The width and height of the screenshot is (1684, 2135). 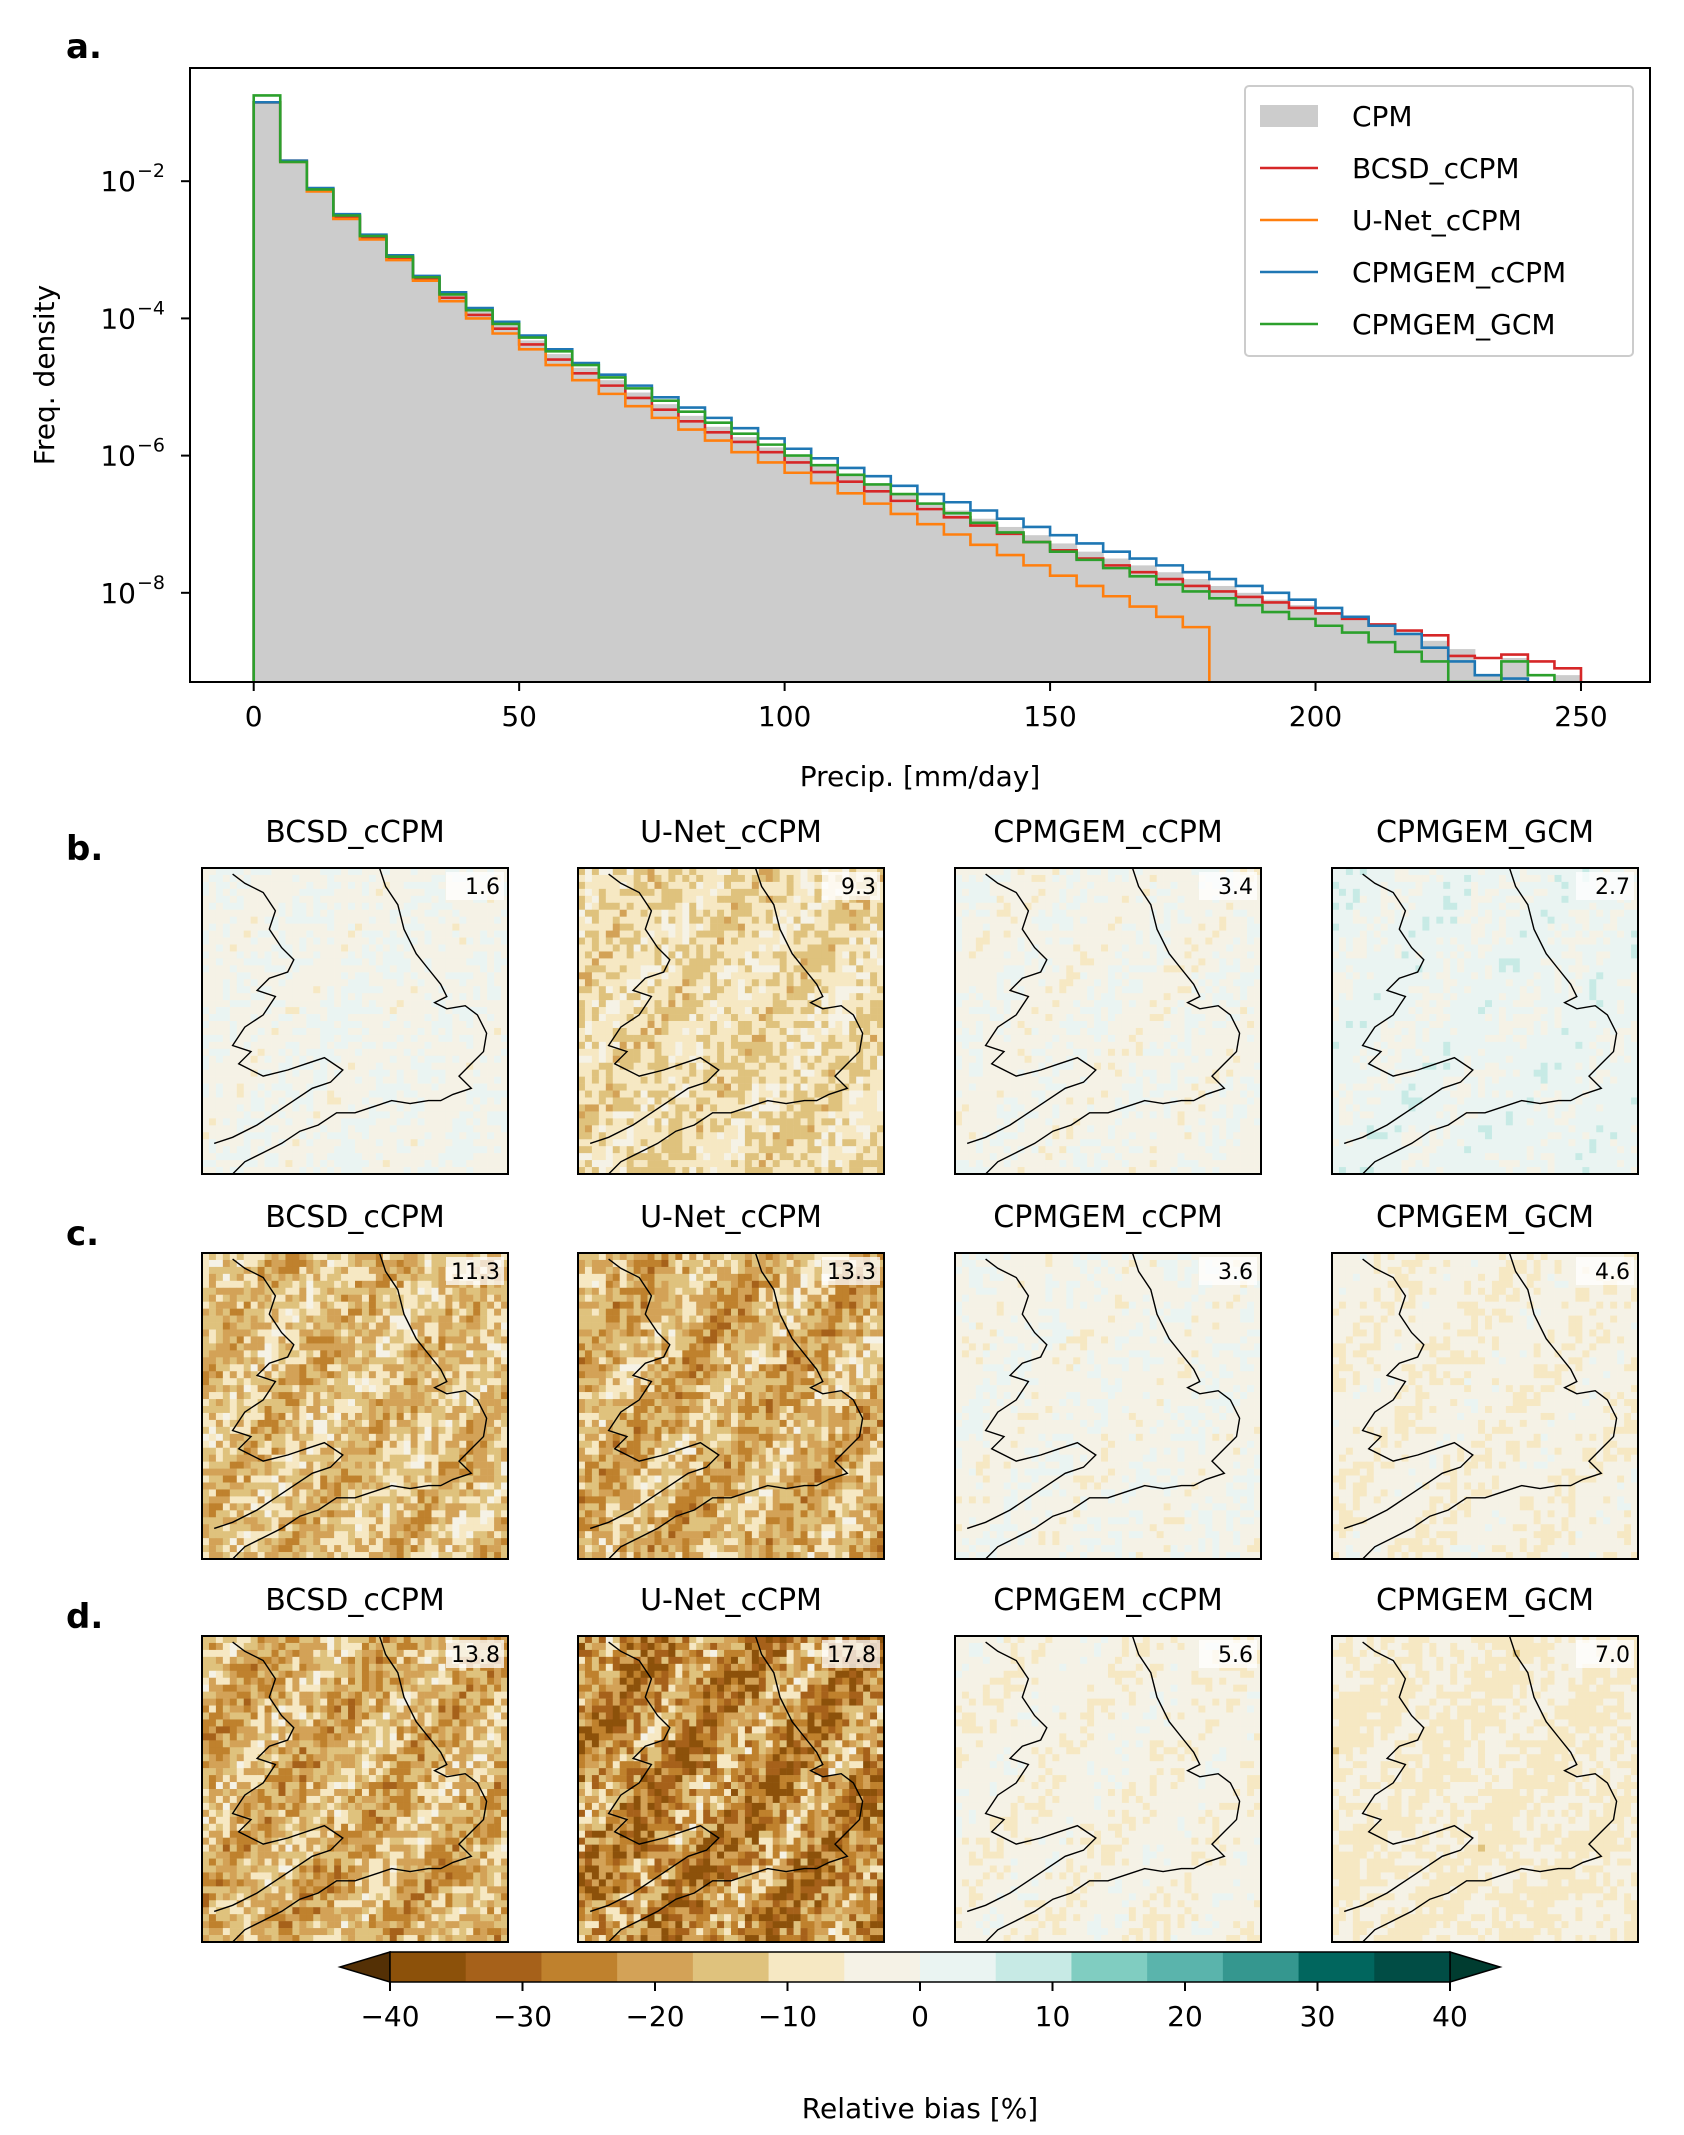 I want to click on y-tick-label: 10, so click(x=118, y=181).